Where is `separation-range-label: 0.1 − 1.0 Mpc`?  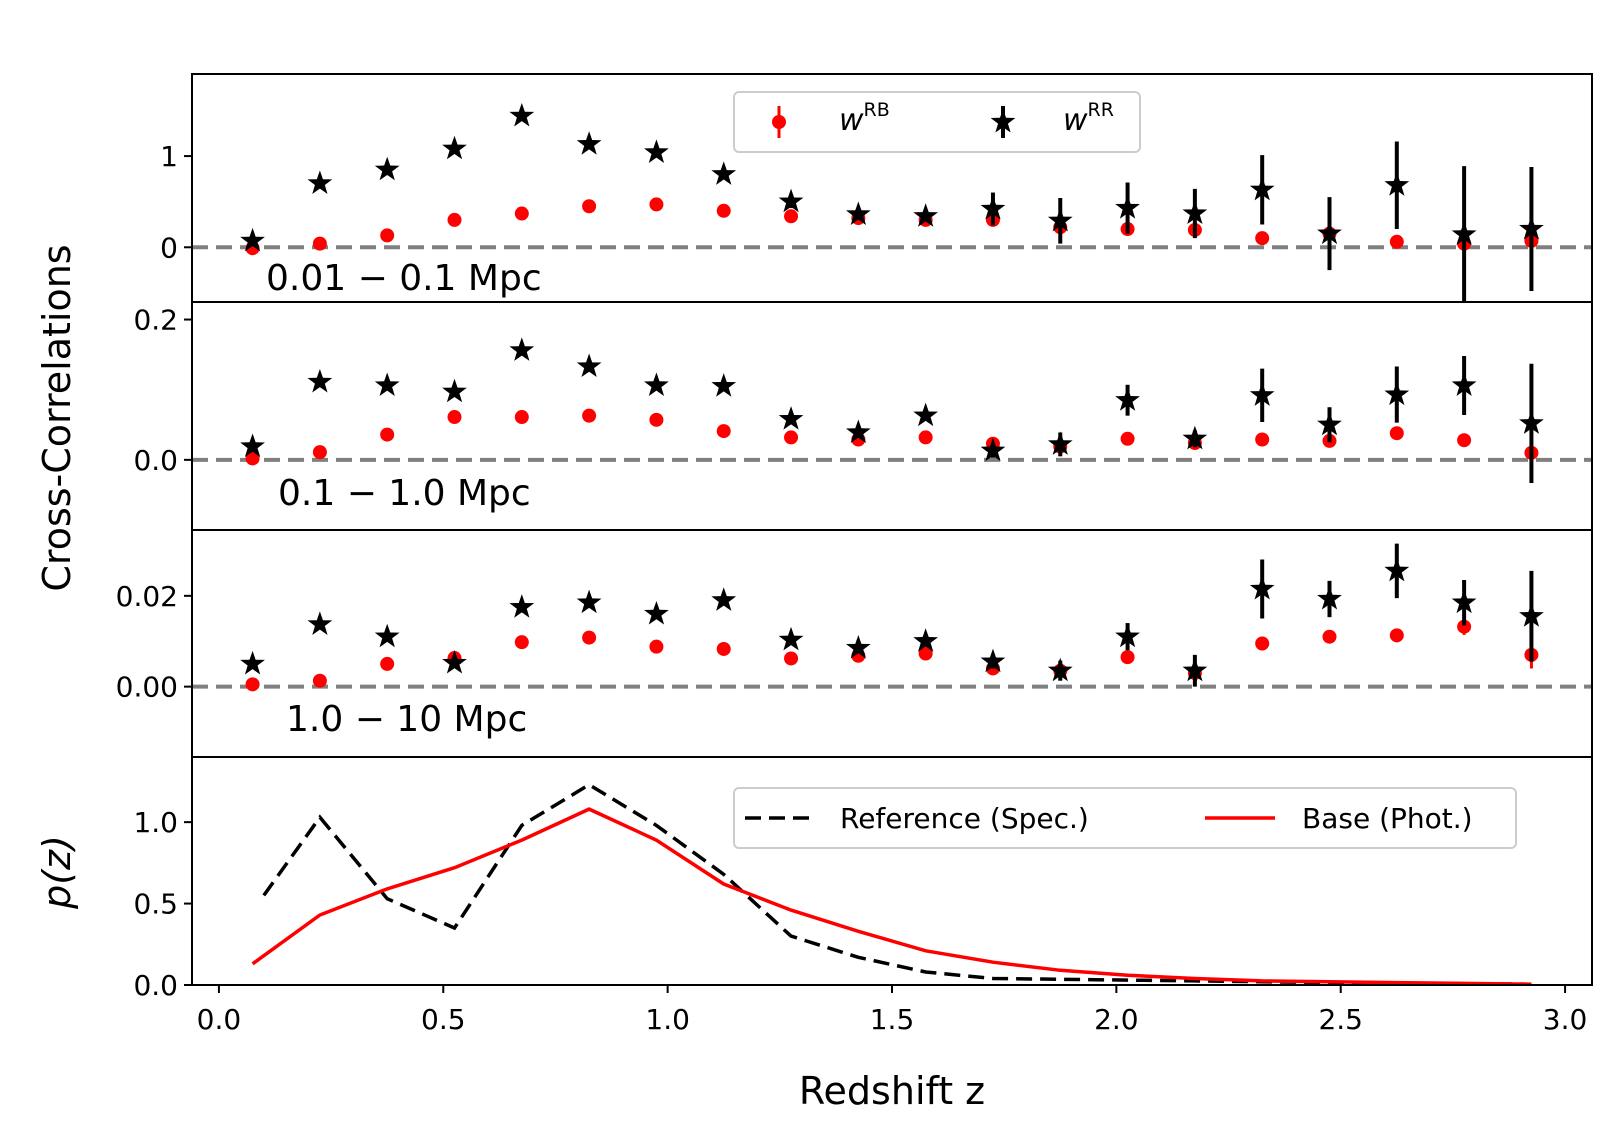 separation-range-label: 0.1 − 1.0 Mpc is located at coordinates (404, 493).